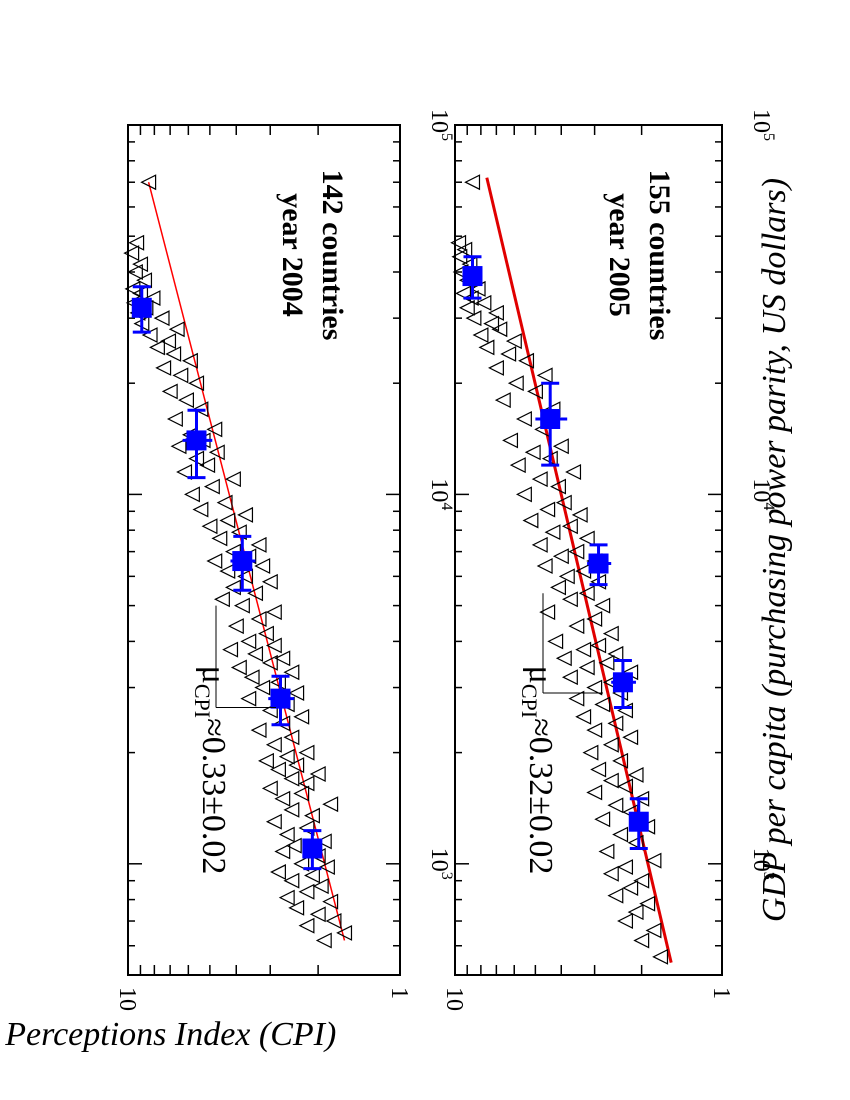 The width and height of the screenshot is (850, 1100). Describe the element at coordinates (659, 255) in the screenshot. I see `countries-label: 155 countries` at that location.